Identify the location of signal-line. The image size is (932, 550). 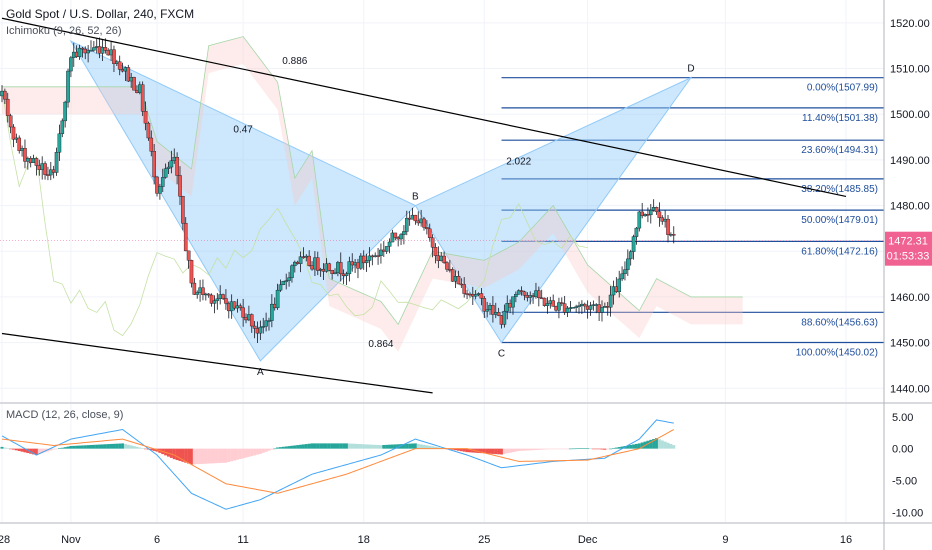
(337, 461).